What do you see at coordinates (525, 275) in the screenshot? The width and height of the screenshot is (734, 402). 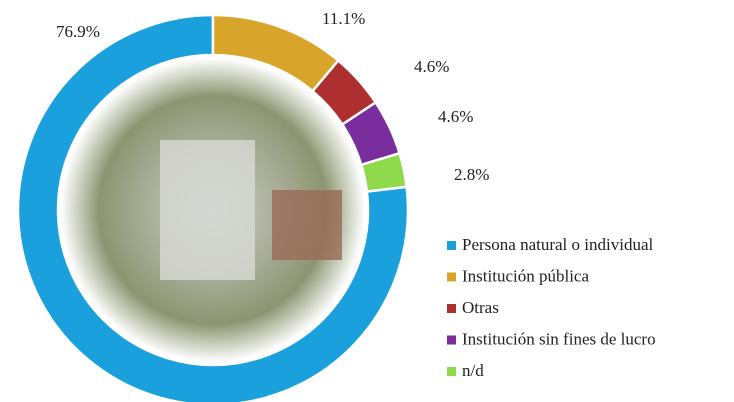 I see `legend-label: Institución pública` at bounding box center [525, 275].